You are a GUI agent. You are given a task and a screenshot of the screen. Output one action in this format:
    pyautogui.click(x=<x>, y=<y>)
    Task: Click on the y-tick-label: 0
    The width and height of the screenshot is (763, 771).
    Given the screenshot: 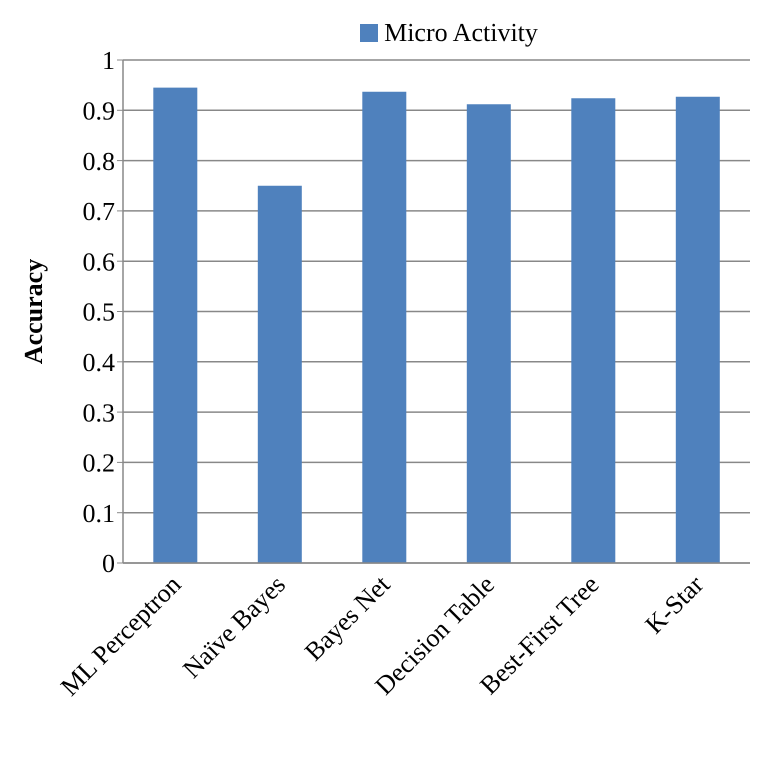 What is the action you would take?
    pyautogui.click(x=108, y=563)
    